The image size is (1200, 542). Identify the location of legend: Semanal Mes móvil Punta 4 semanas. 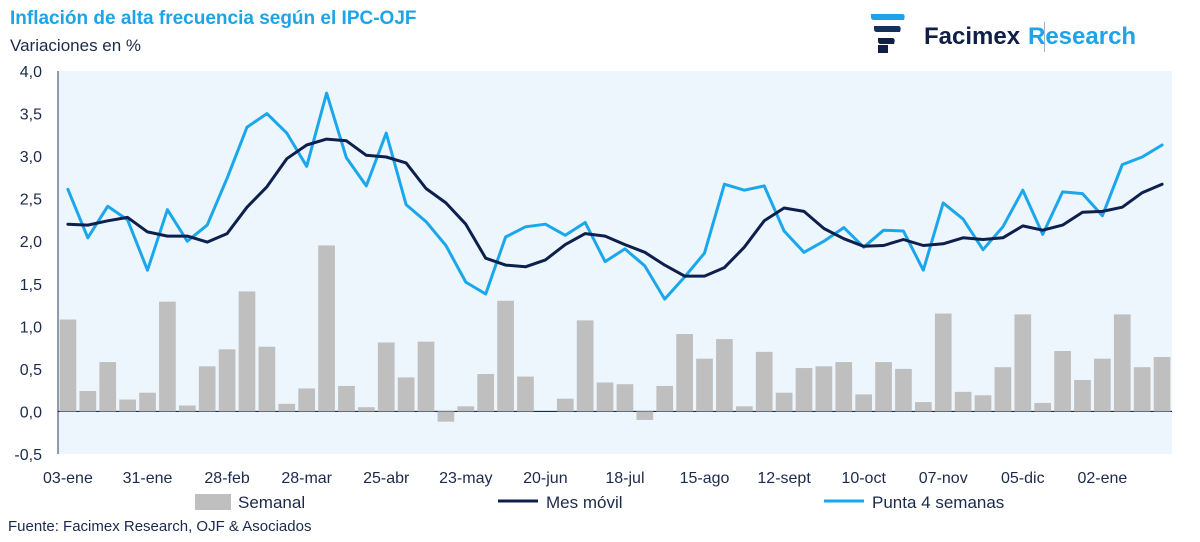
(599, 502).